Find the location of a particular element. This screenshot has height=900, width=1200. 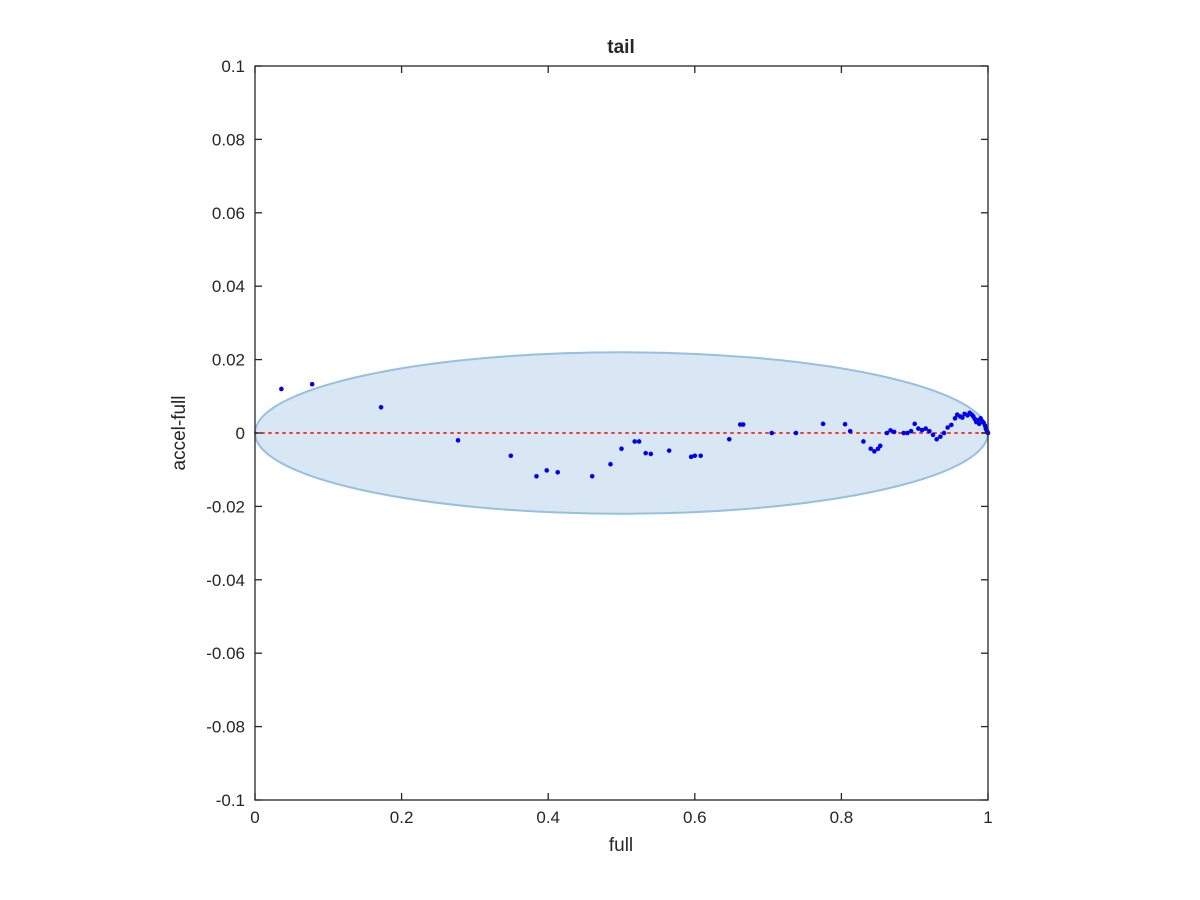

x-tick-label: 0.2 is located at coordinates (402, 817).